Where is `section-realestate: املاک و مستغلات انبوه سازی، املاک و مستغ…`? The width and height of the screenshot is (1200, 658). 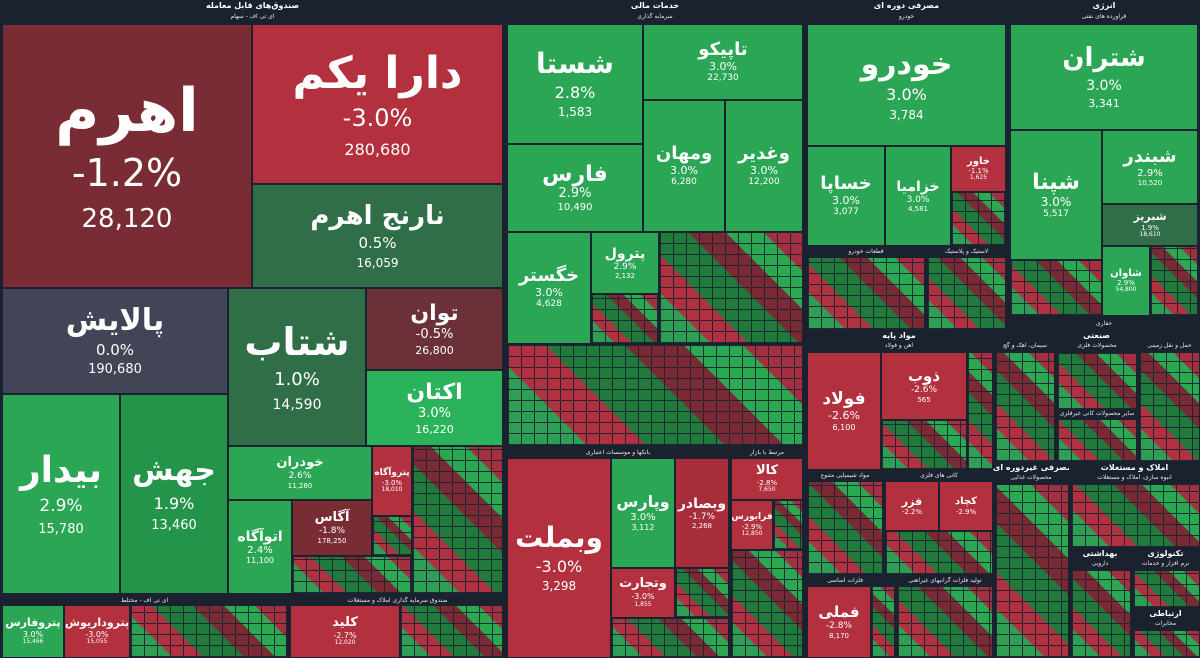
section-realestate: املاک و مستغلات انبوه سازی، املاک و مستغ… is located at coordinates (1134, 505).